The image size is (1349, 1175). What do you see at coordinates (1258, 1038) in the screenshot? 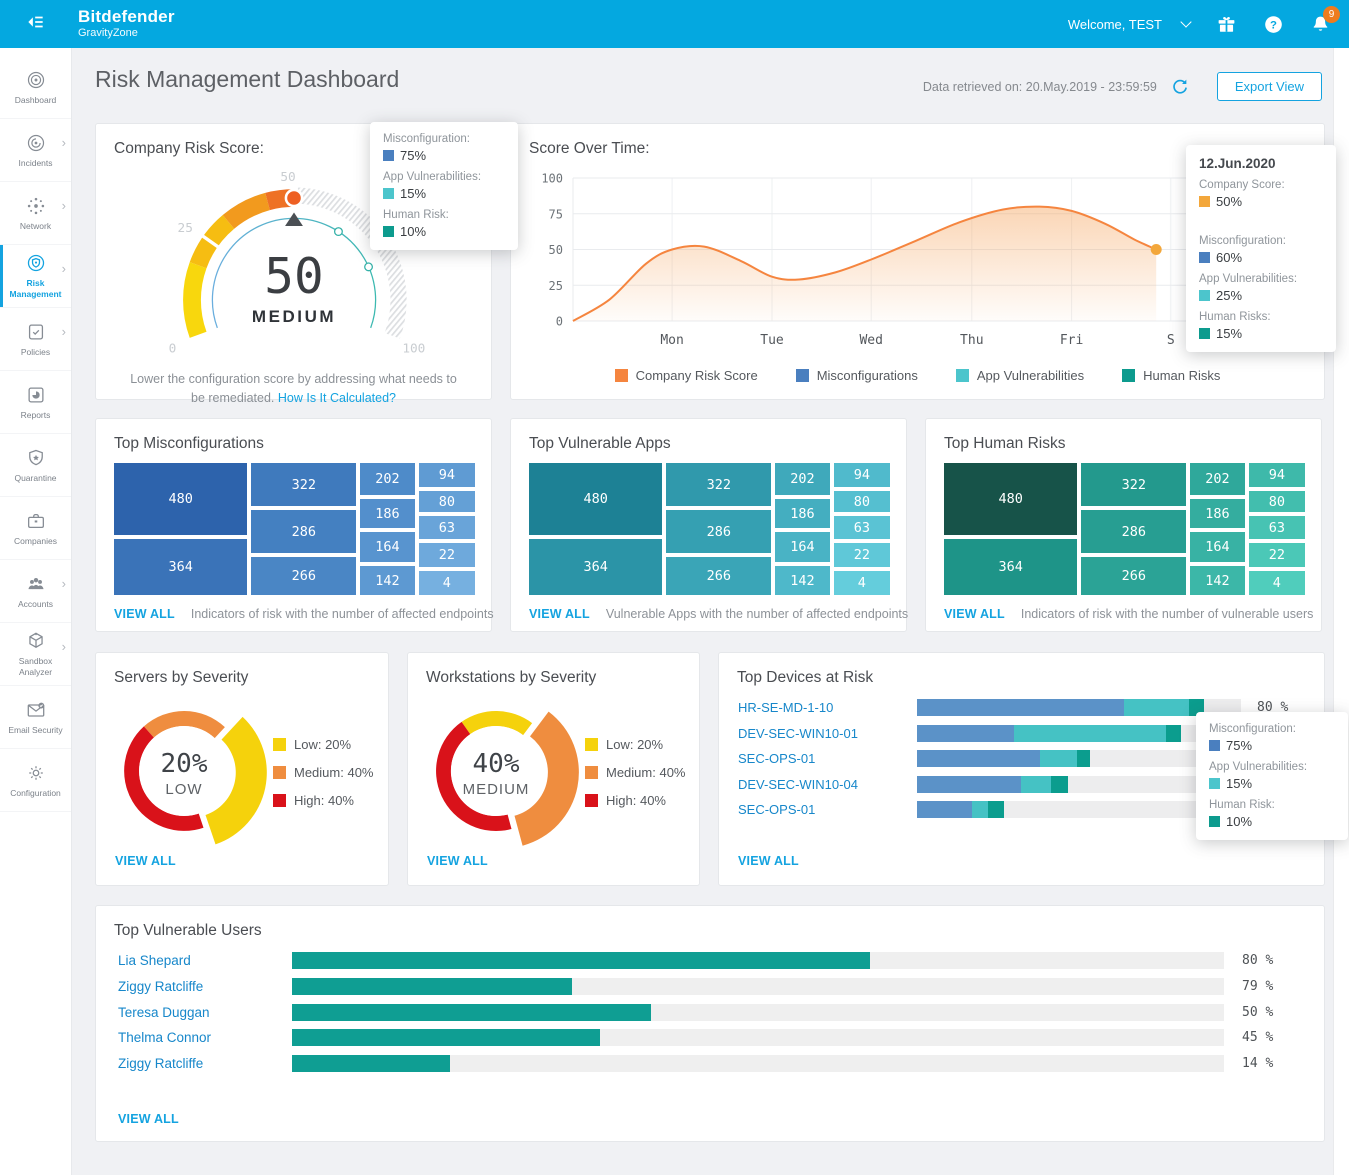
I see `user-risk-percent: 45 %` at bounding box center [1258, 1038].